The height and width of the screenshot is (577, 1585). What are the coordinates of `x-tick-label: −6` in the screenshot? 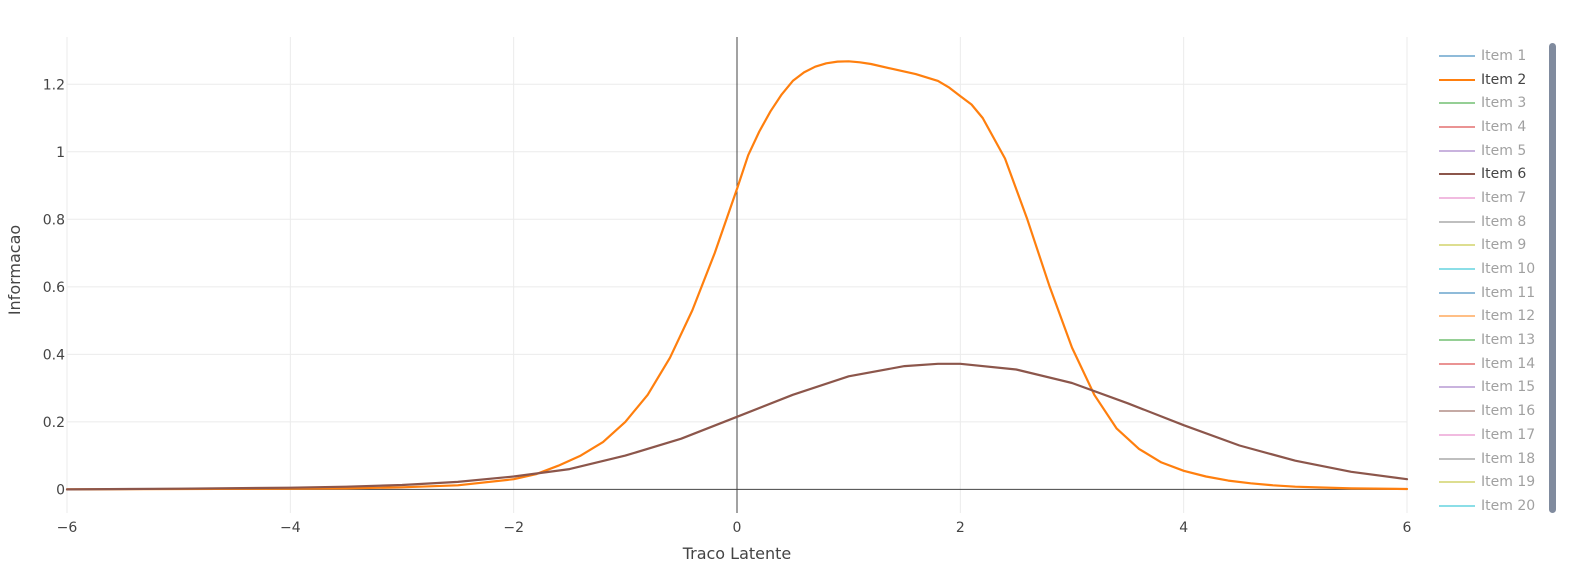 It's located at (67, 528).